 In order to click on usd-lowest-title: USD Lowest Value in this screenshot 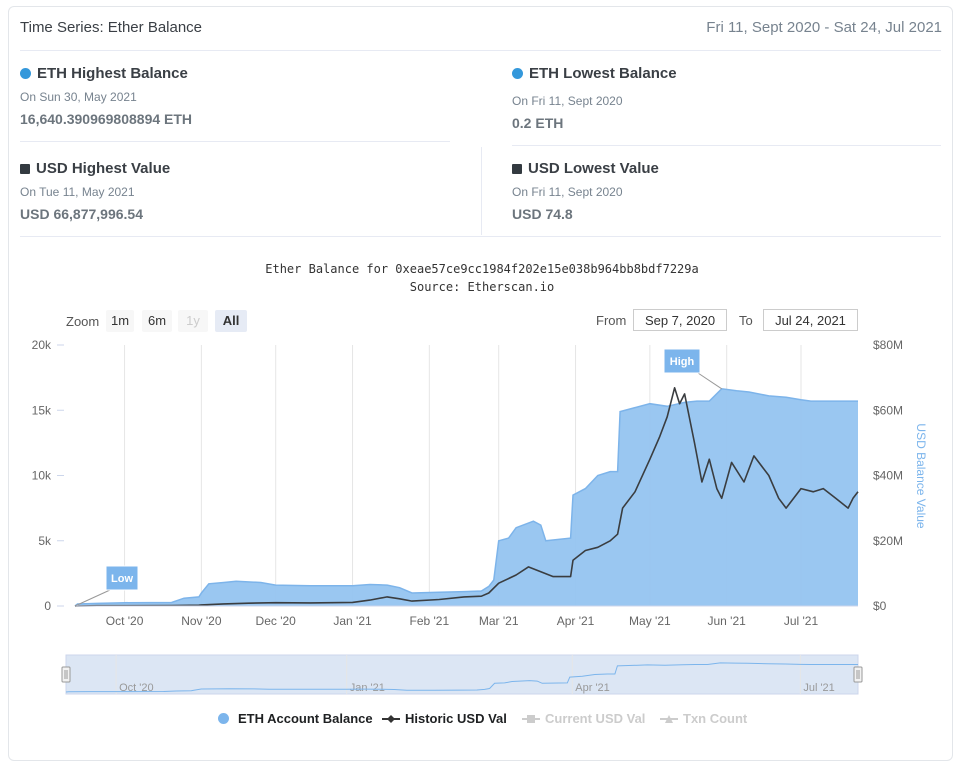, I will do `click(585, 168)`.